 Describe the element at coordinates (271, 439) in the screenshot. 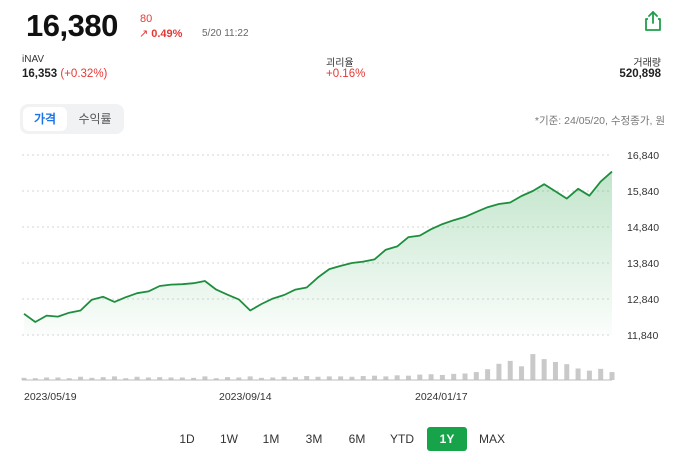

I see `range-1m-button: 1M` at that location.